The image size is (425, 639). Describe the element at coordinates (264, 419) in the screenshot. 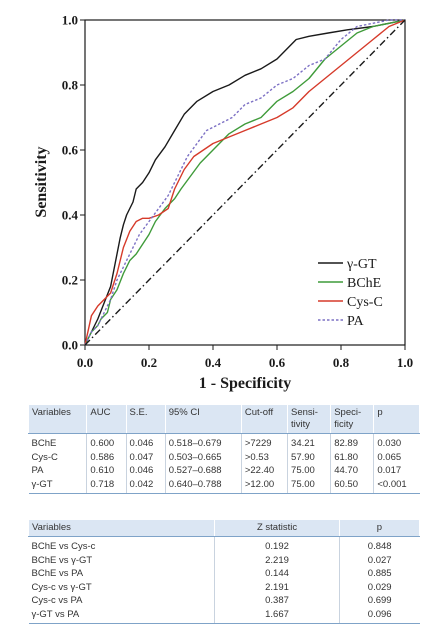

I see `table-header-cell: Cut-off` at that location.